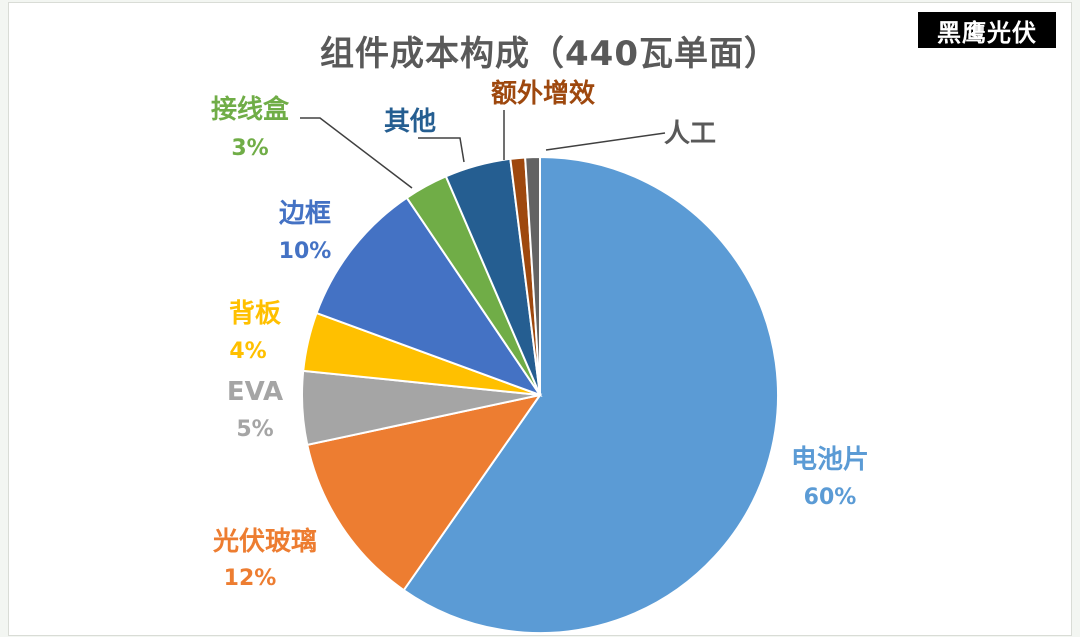 Image resolution: width=1080 pixels, height=637 pixels. I want to click on slice-value-label-1: 60%, so click(830, 497).